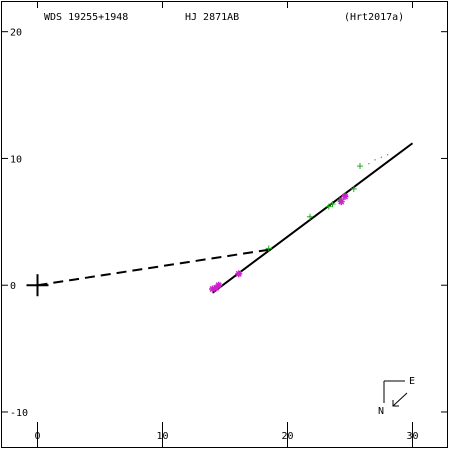  I want to click on y-tick-label: 10, so click(16, 159).